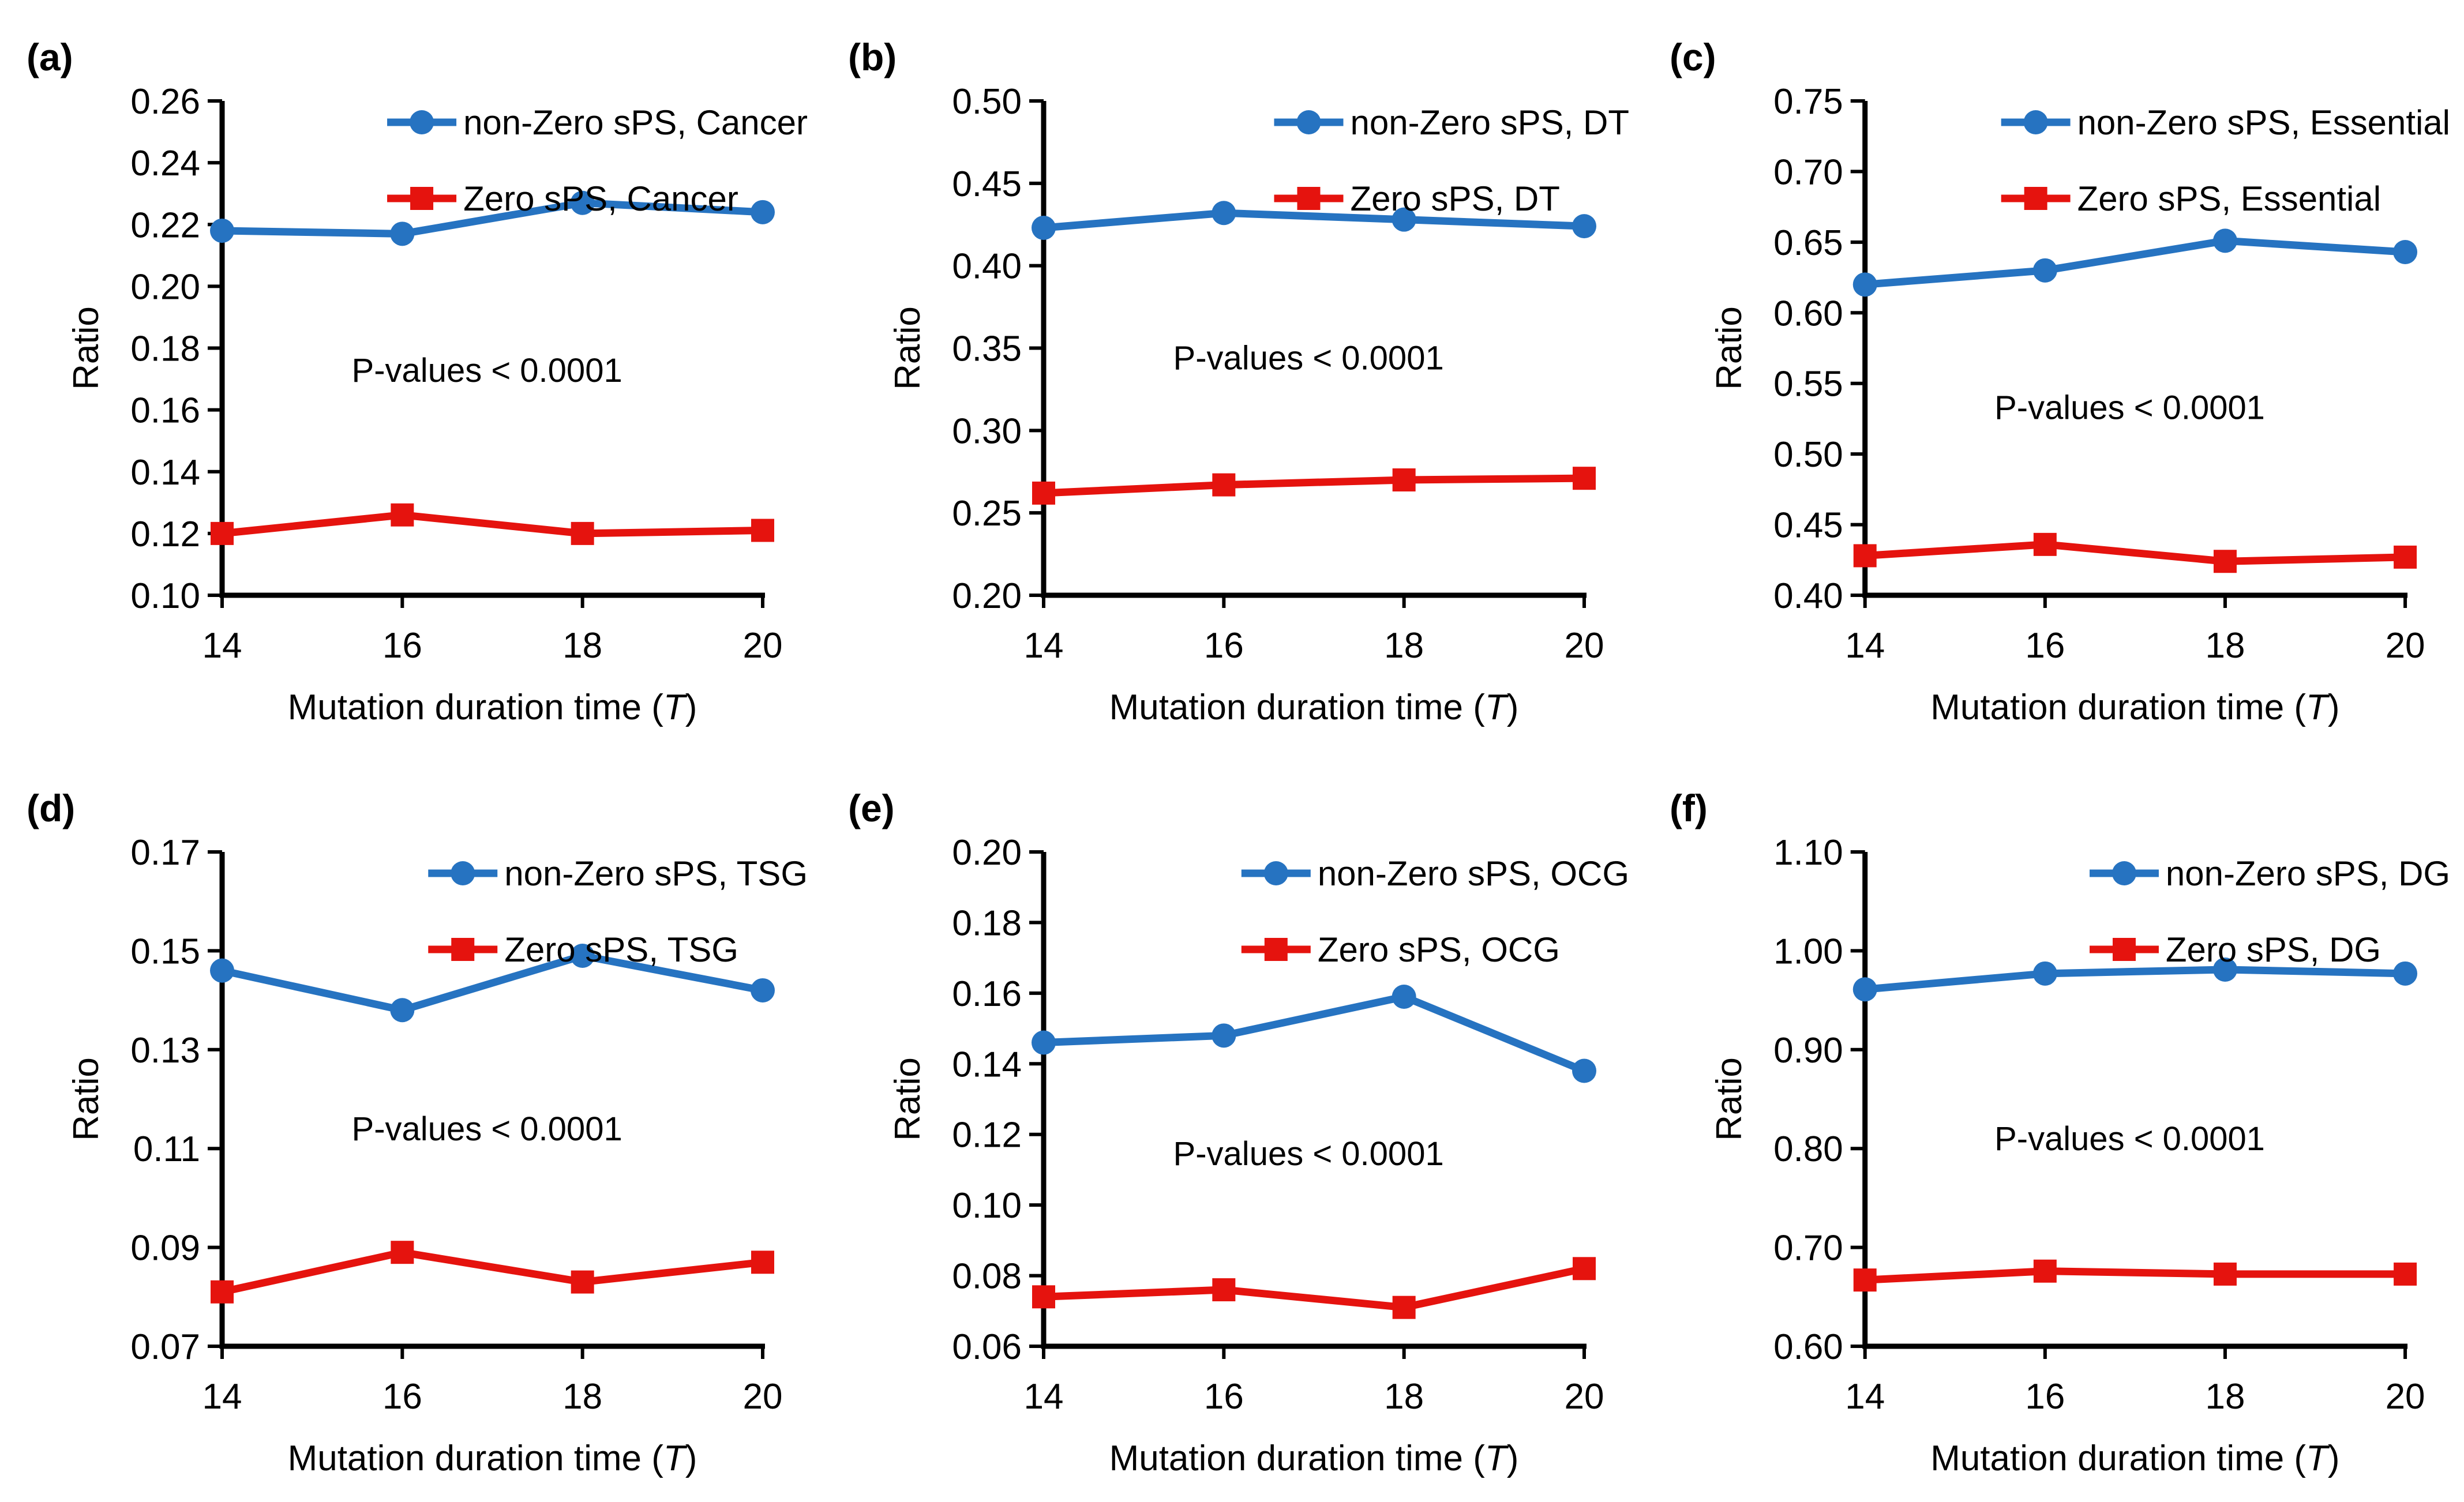  I want to click on y-tick-label: 0.12, so click(165, 534).